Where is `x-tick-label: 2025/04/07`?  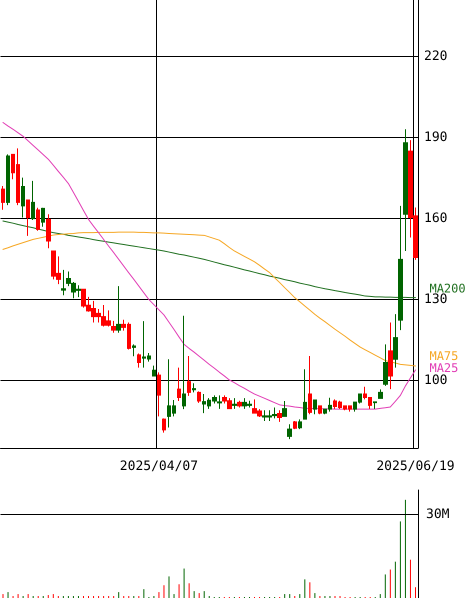
x-tick-label: 2025/04/07 is located at coordinates (159, 466).